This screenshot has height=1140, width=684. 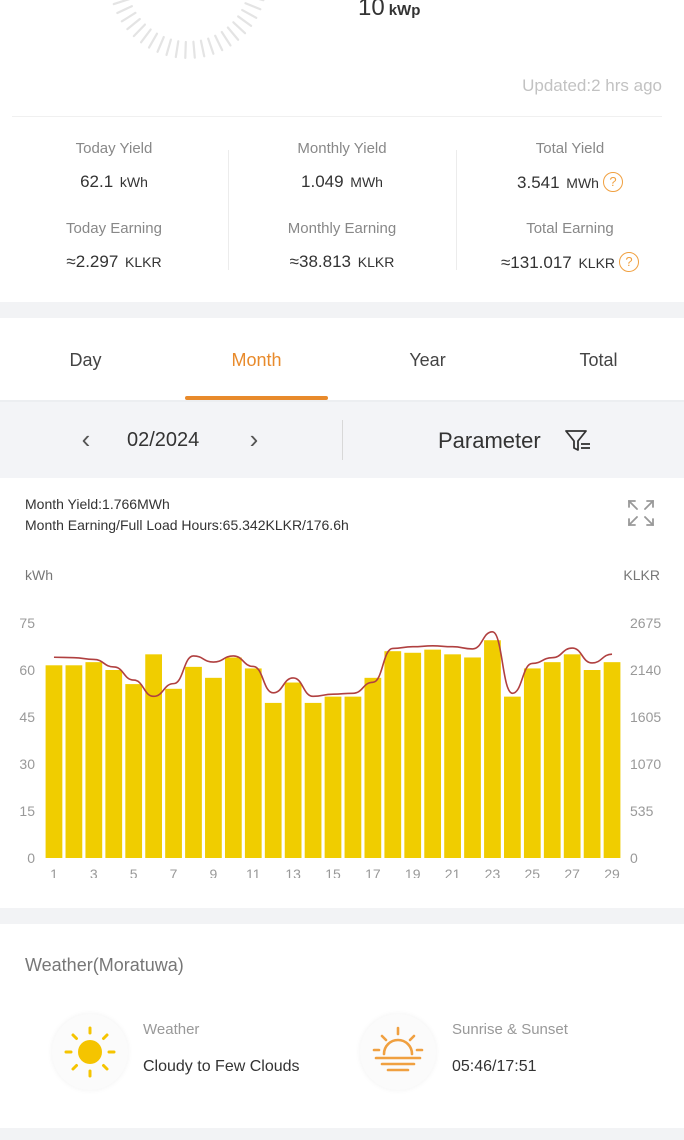 What do you see at coordinates (404, 10) in the screenshot?
I see `capacity-unit: kWp` at bounding box center [404, 10].